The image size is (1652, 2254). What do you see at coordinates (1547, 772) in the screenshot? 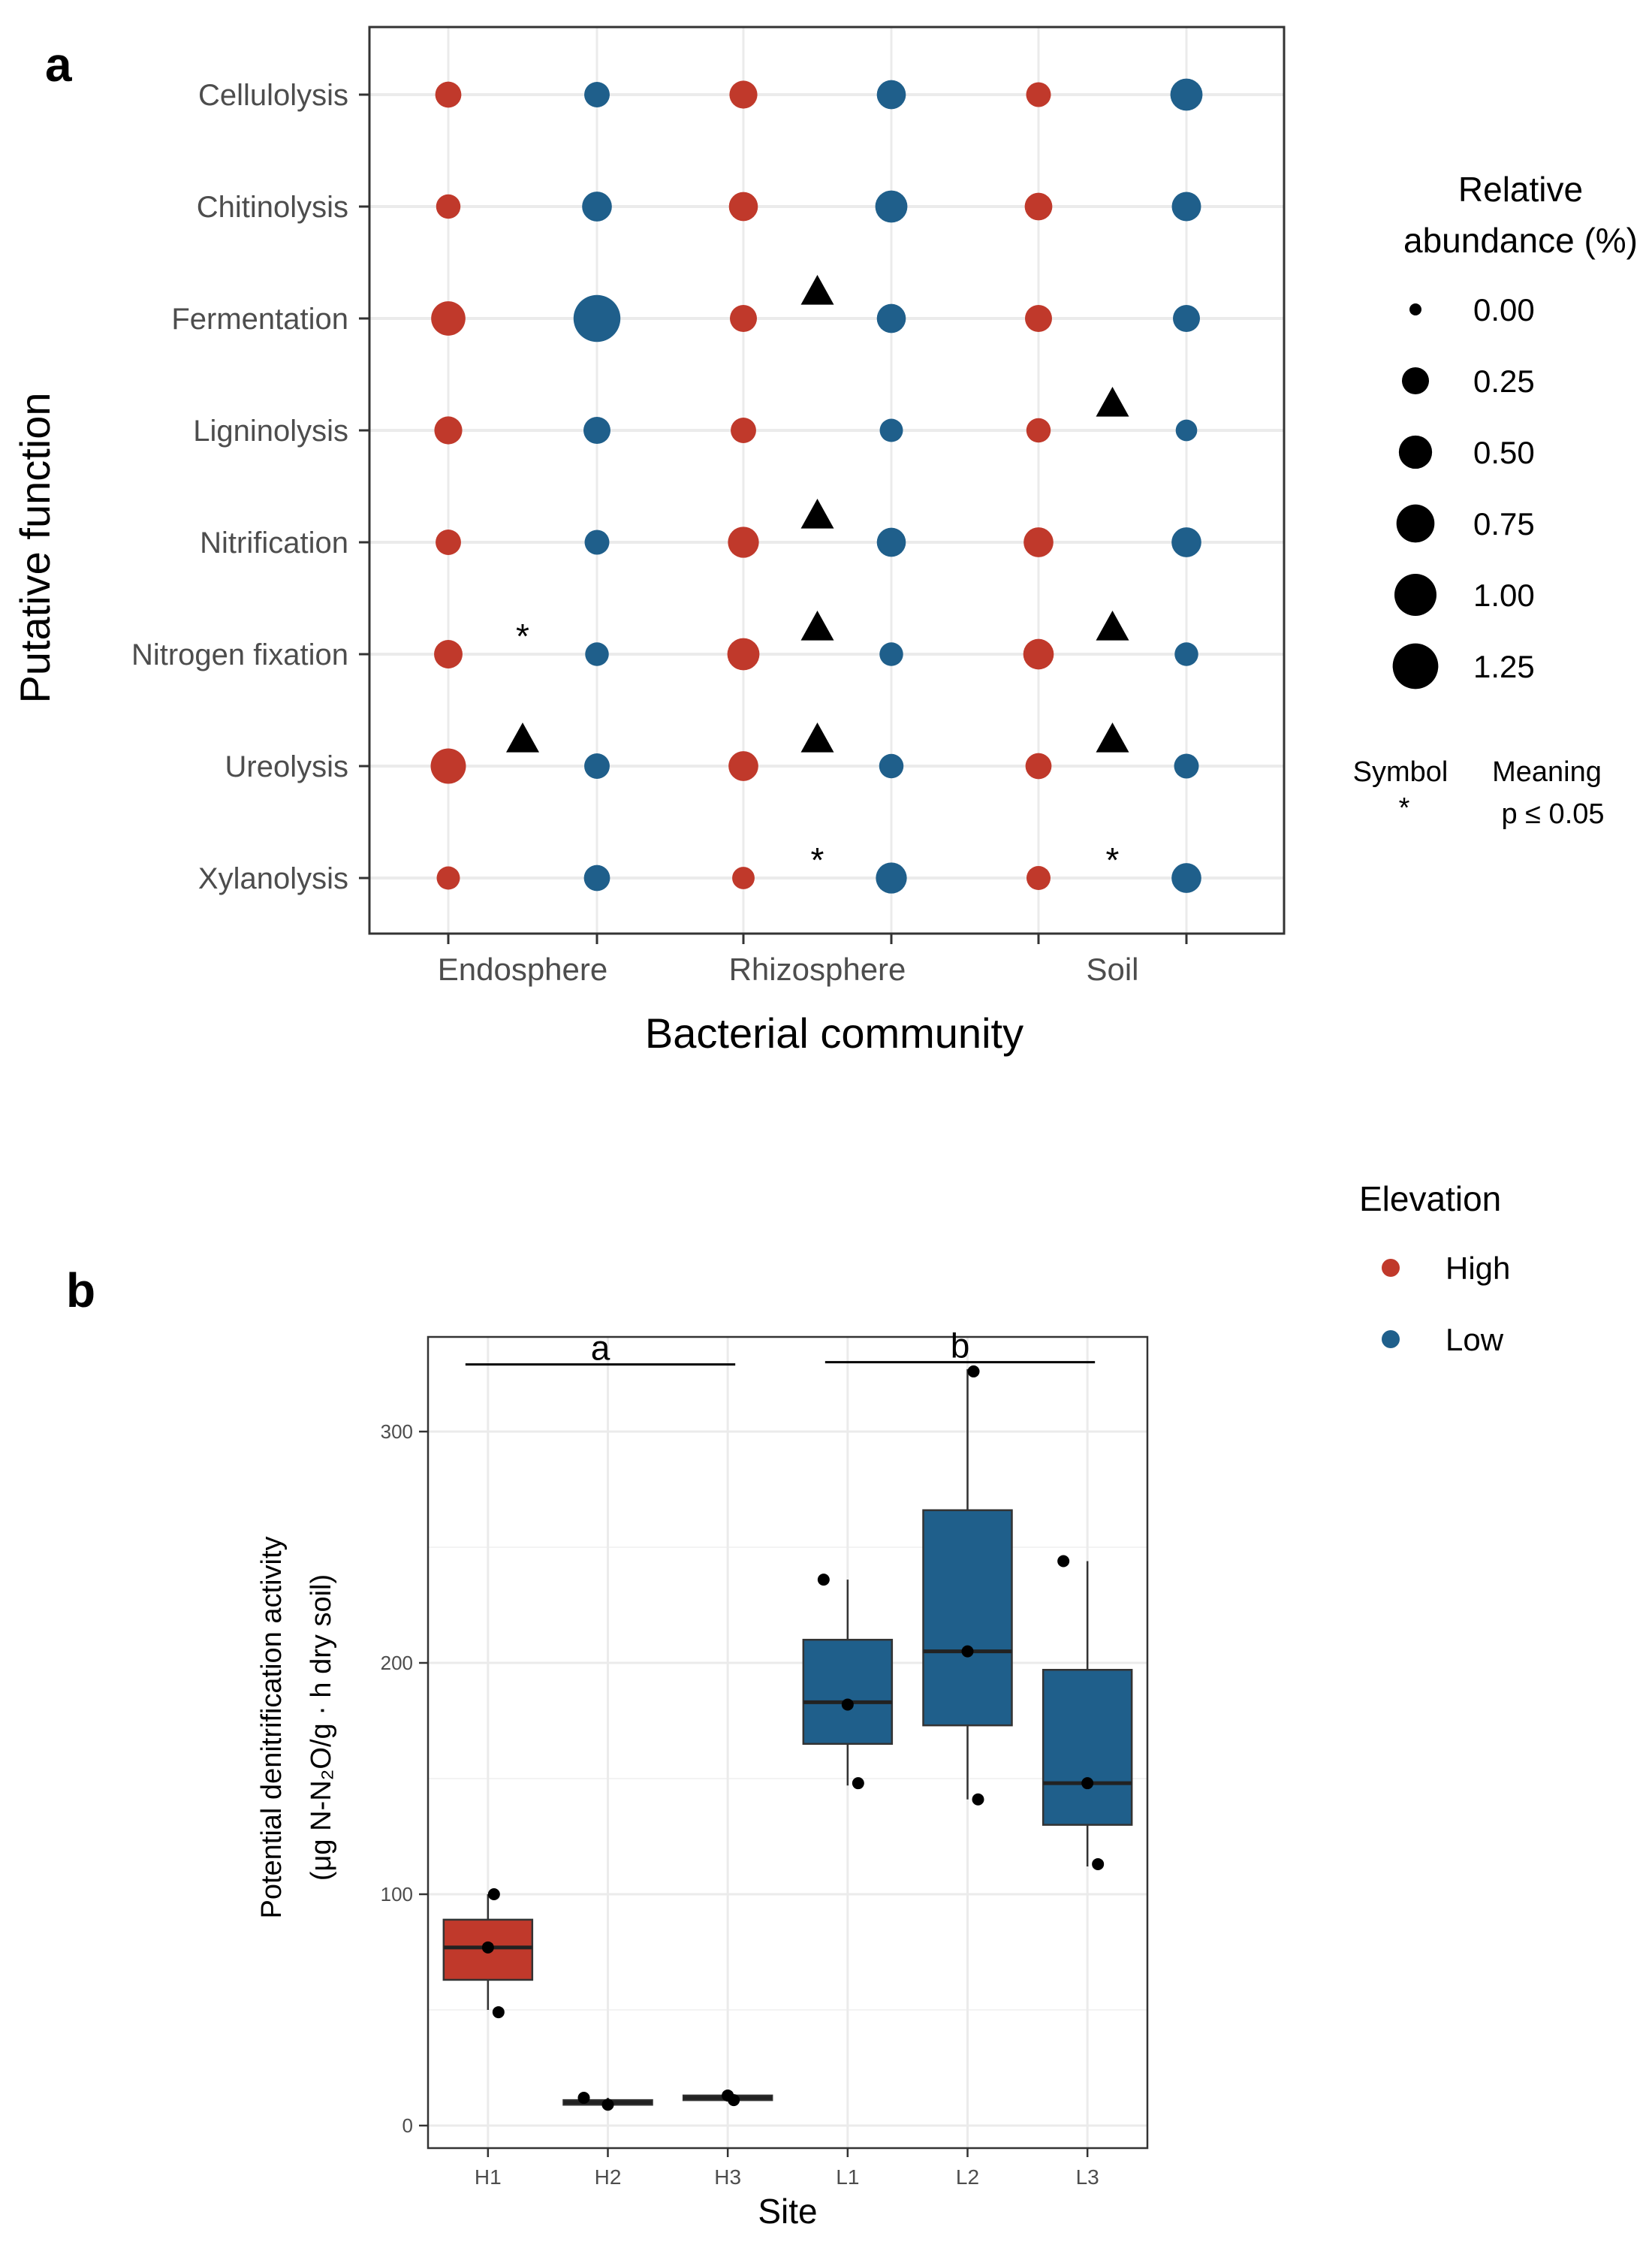
I see `symbol-legend-header: Meaning` at bounding box center [1547, 772].